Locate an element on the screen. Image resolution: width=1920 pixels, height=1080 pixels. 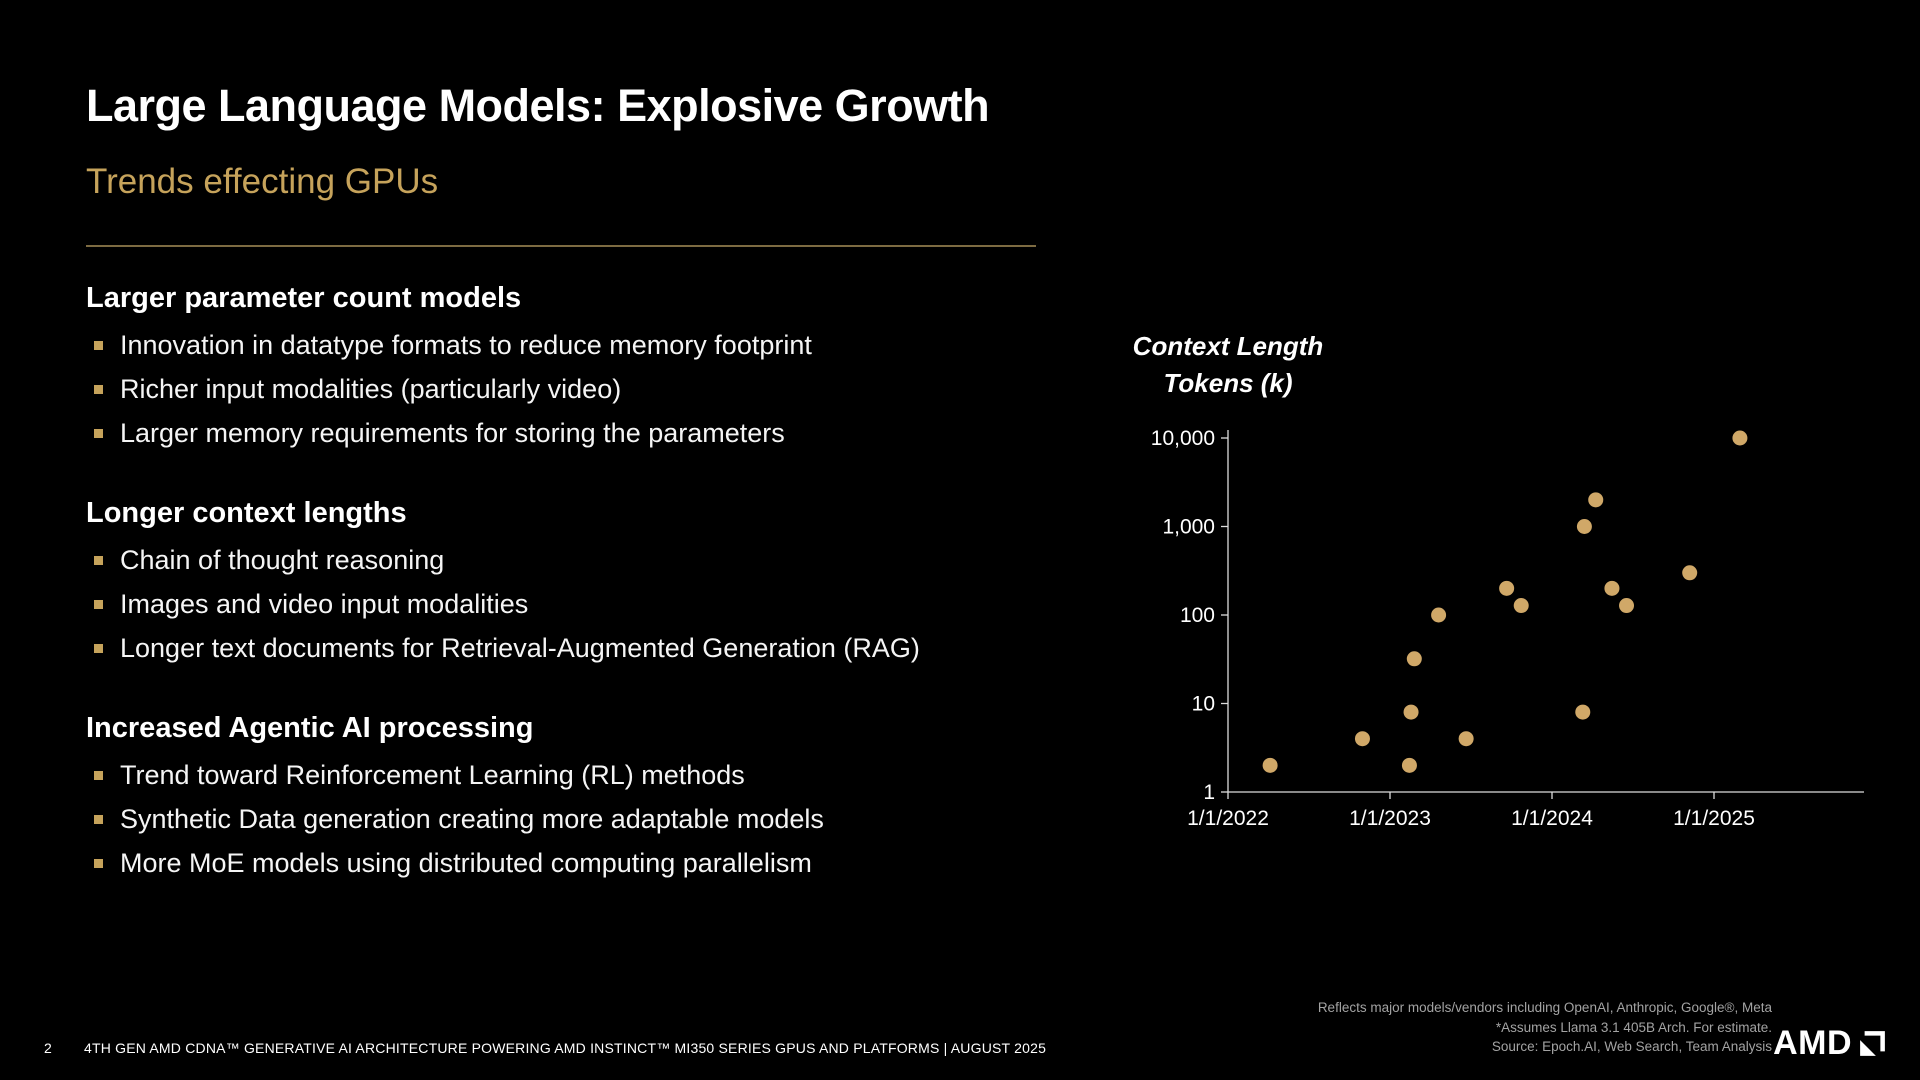
svg-text: 1 is located at coordinates (1209, 792).